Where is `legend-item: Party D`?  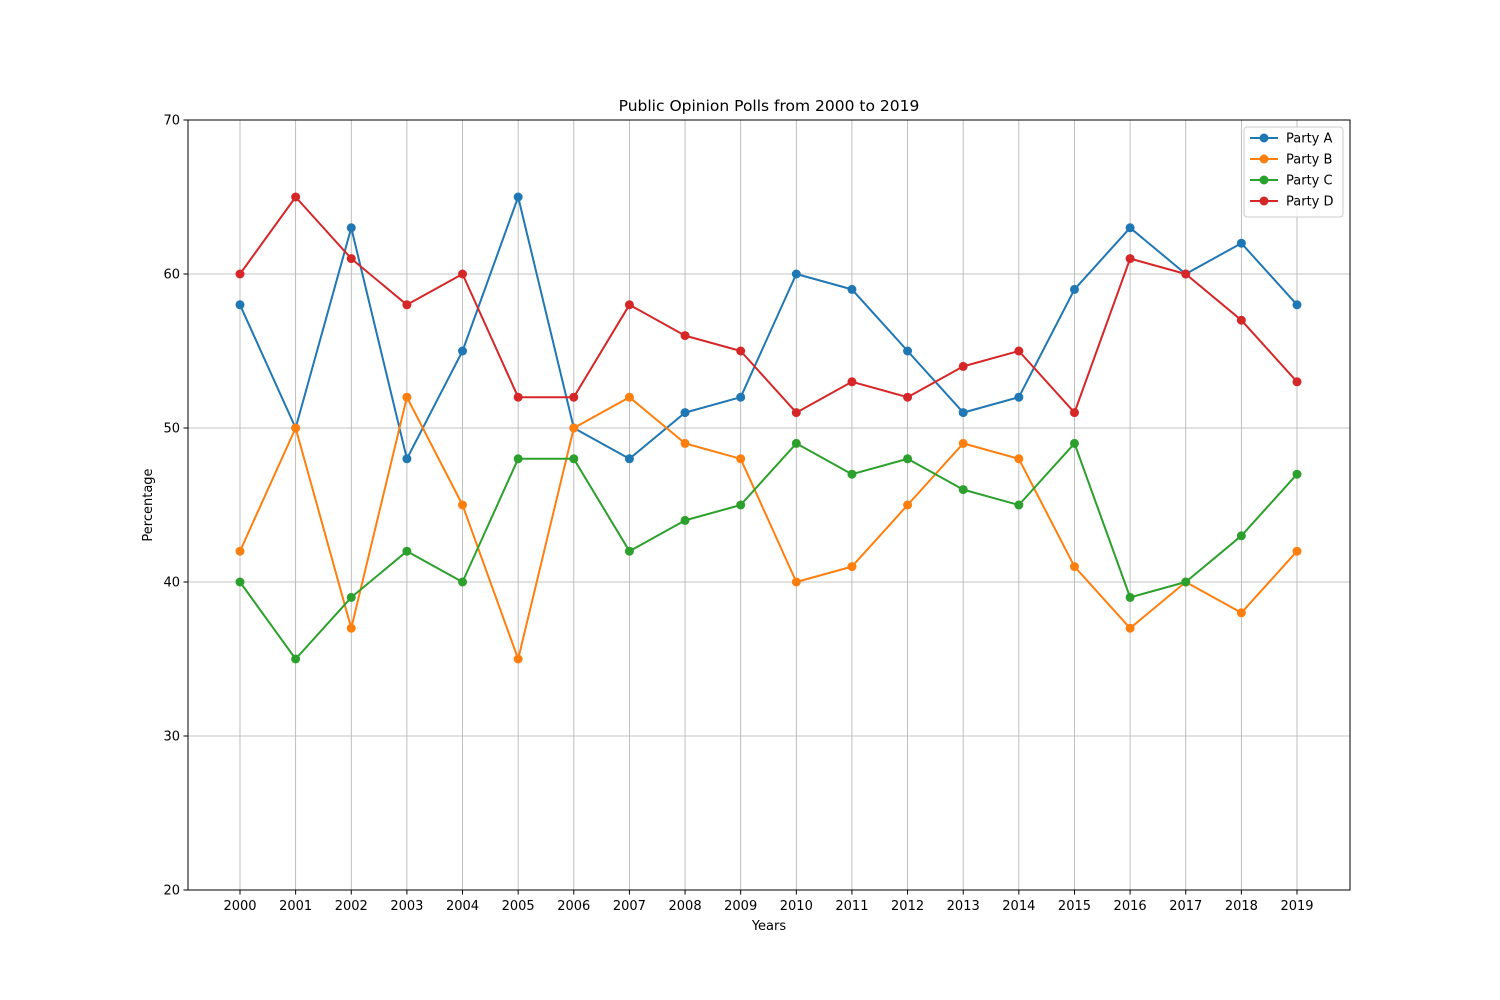 legend-item: Party D is located at coordinates (1292, 202).